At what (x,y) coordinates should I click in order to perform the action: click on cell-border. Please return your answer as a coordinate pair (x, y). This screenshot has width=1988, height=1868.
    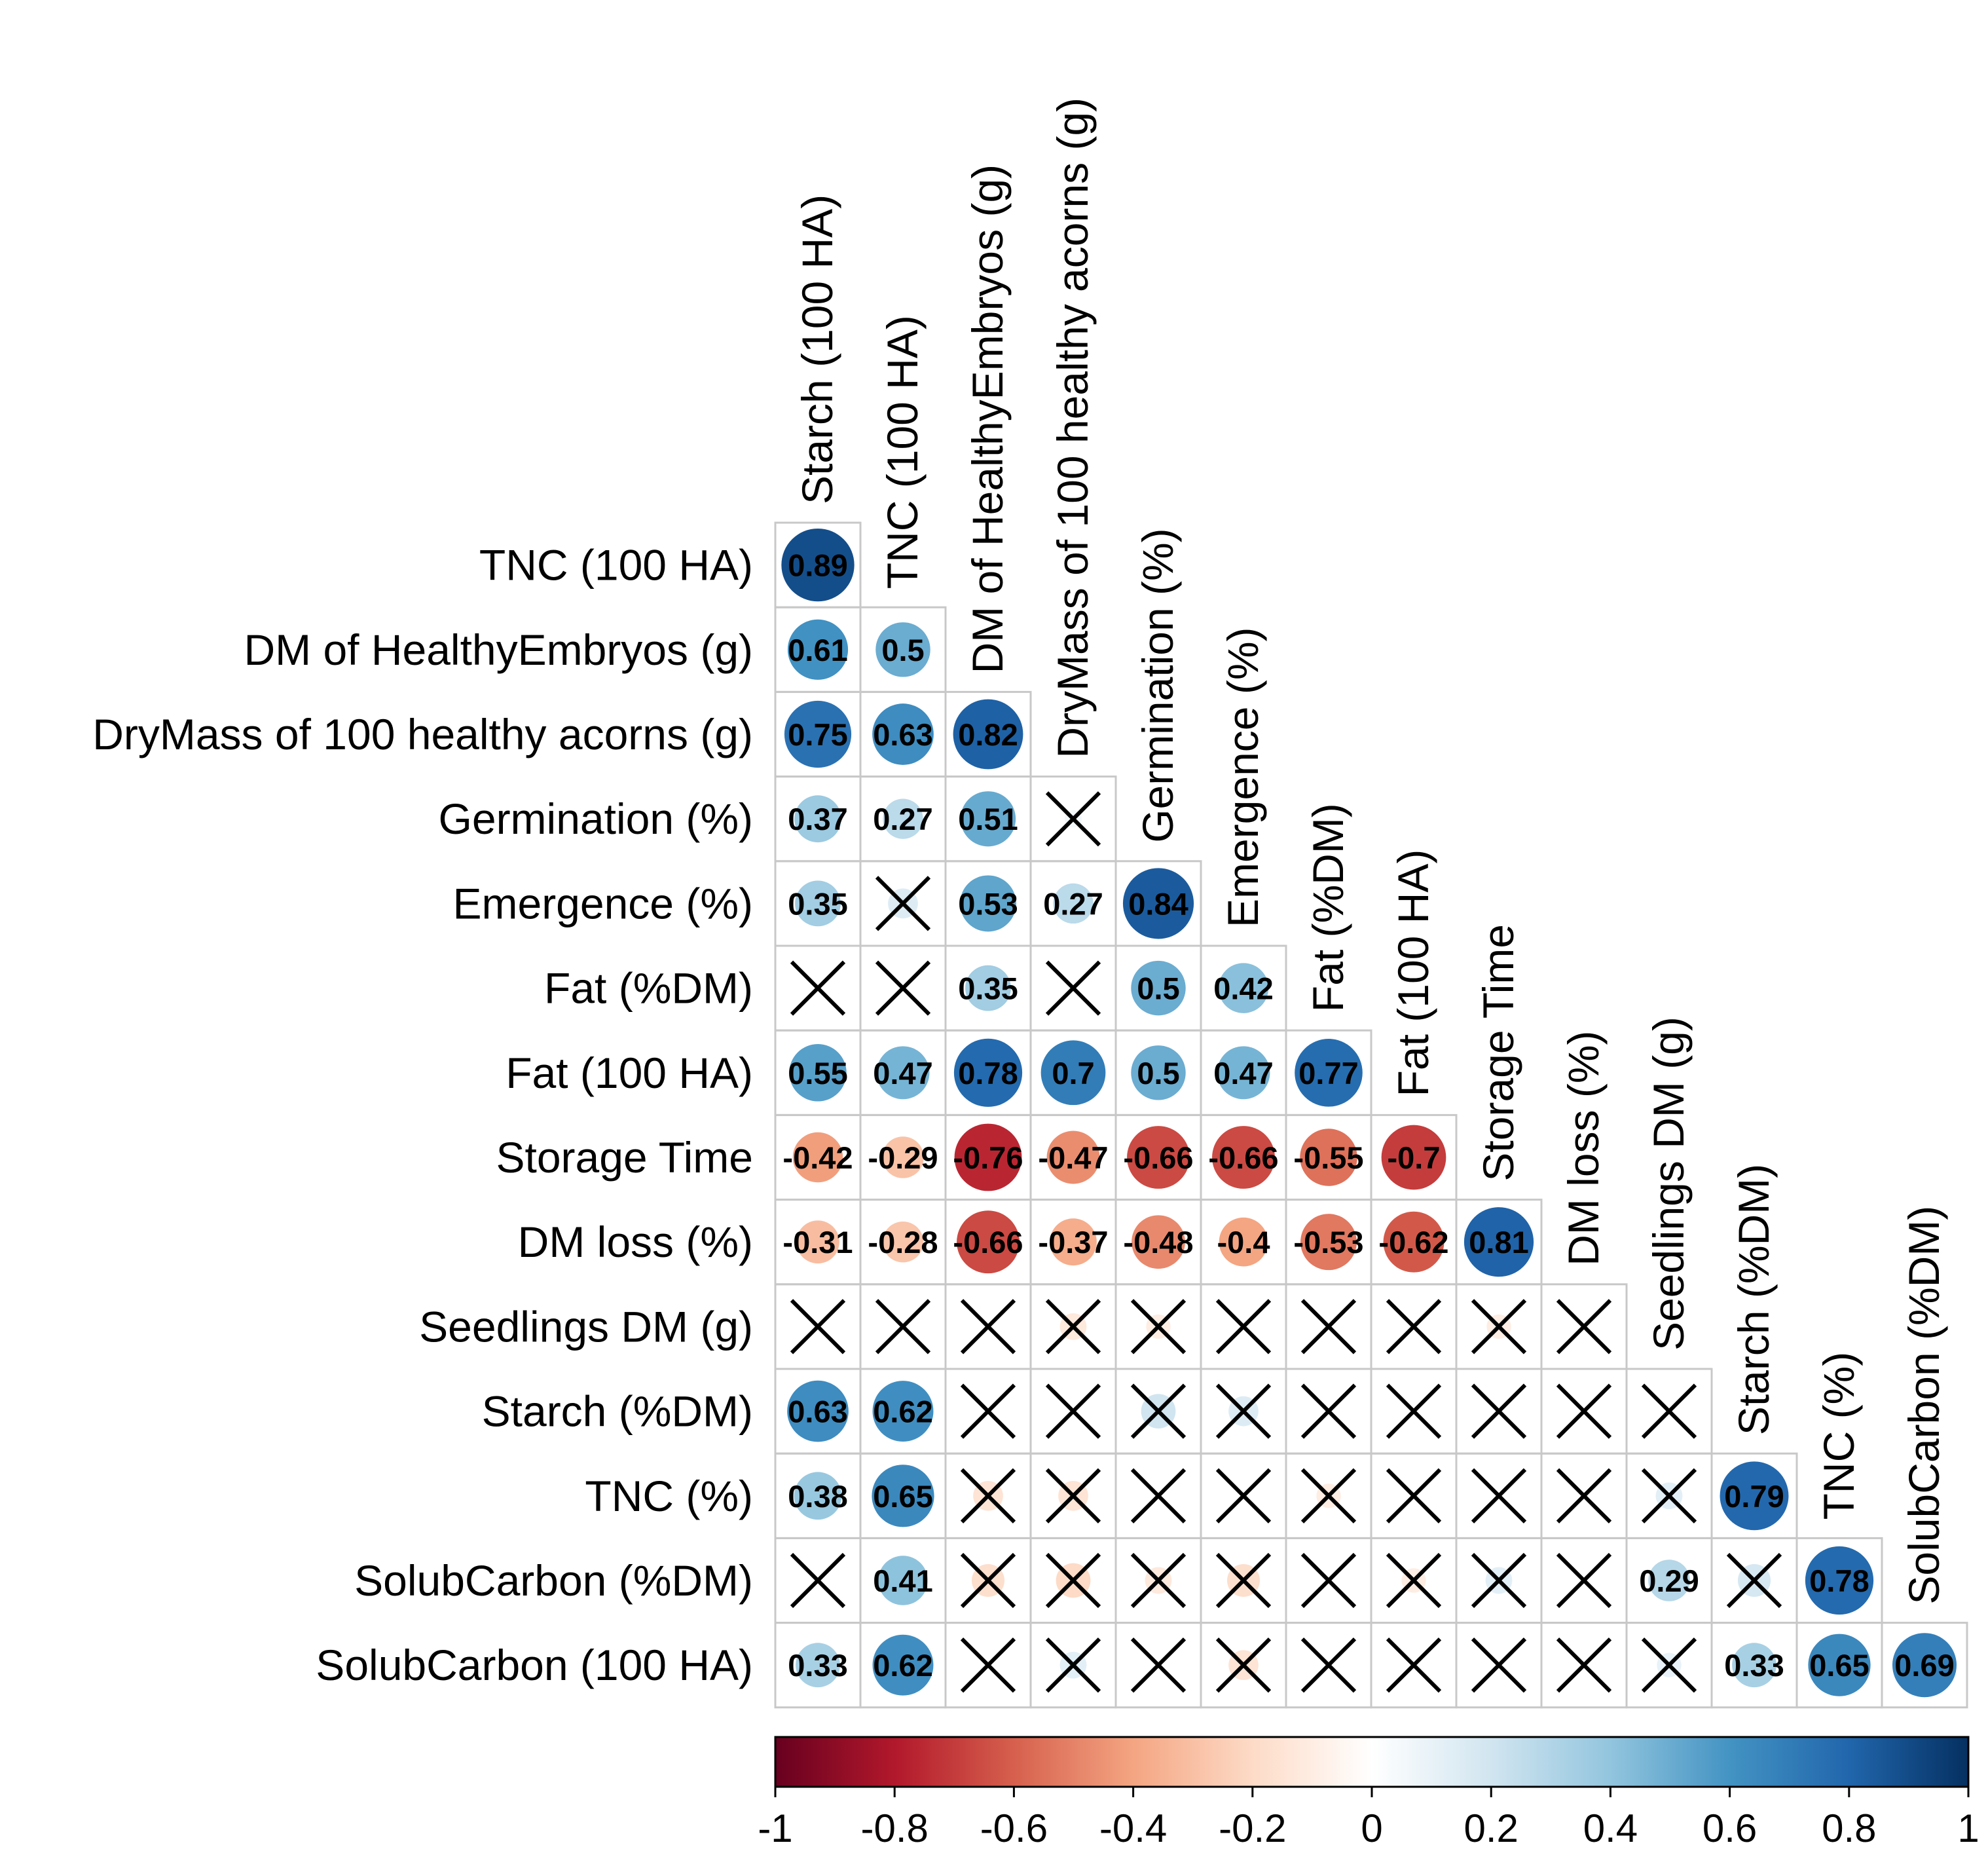
    Looking at the image, I should click on (1924, 1665).